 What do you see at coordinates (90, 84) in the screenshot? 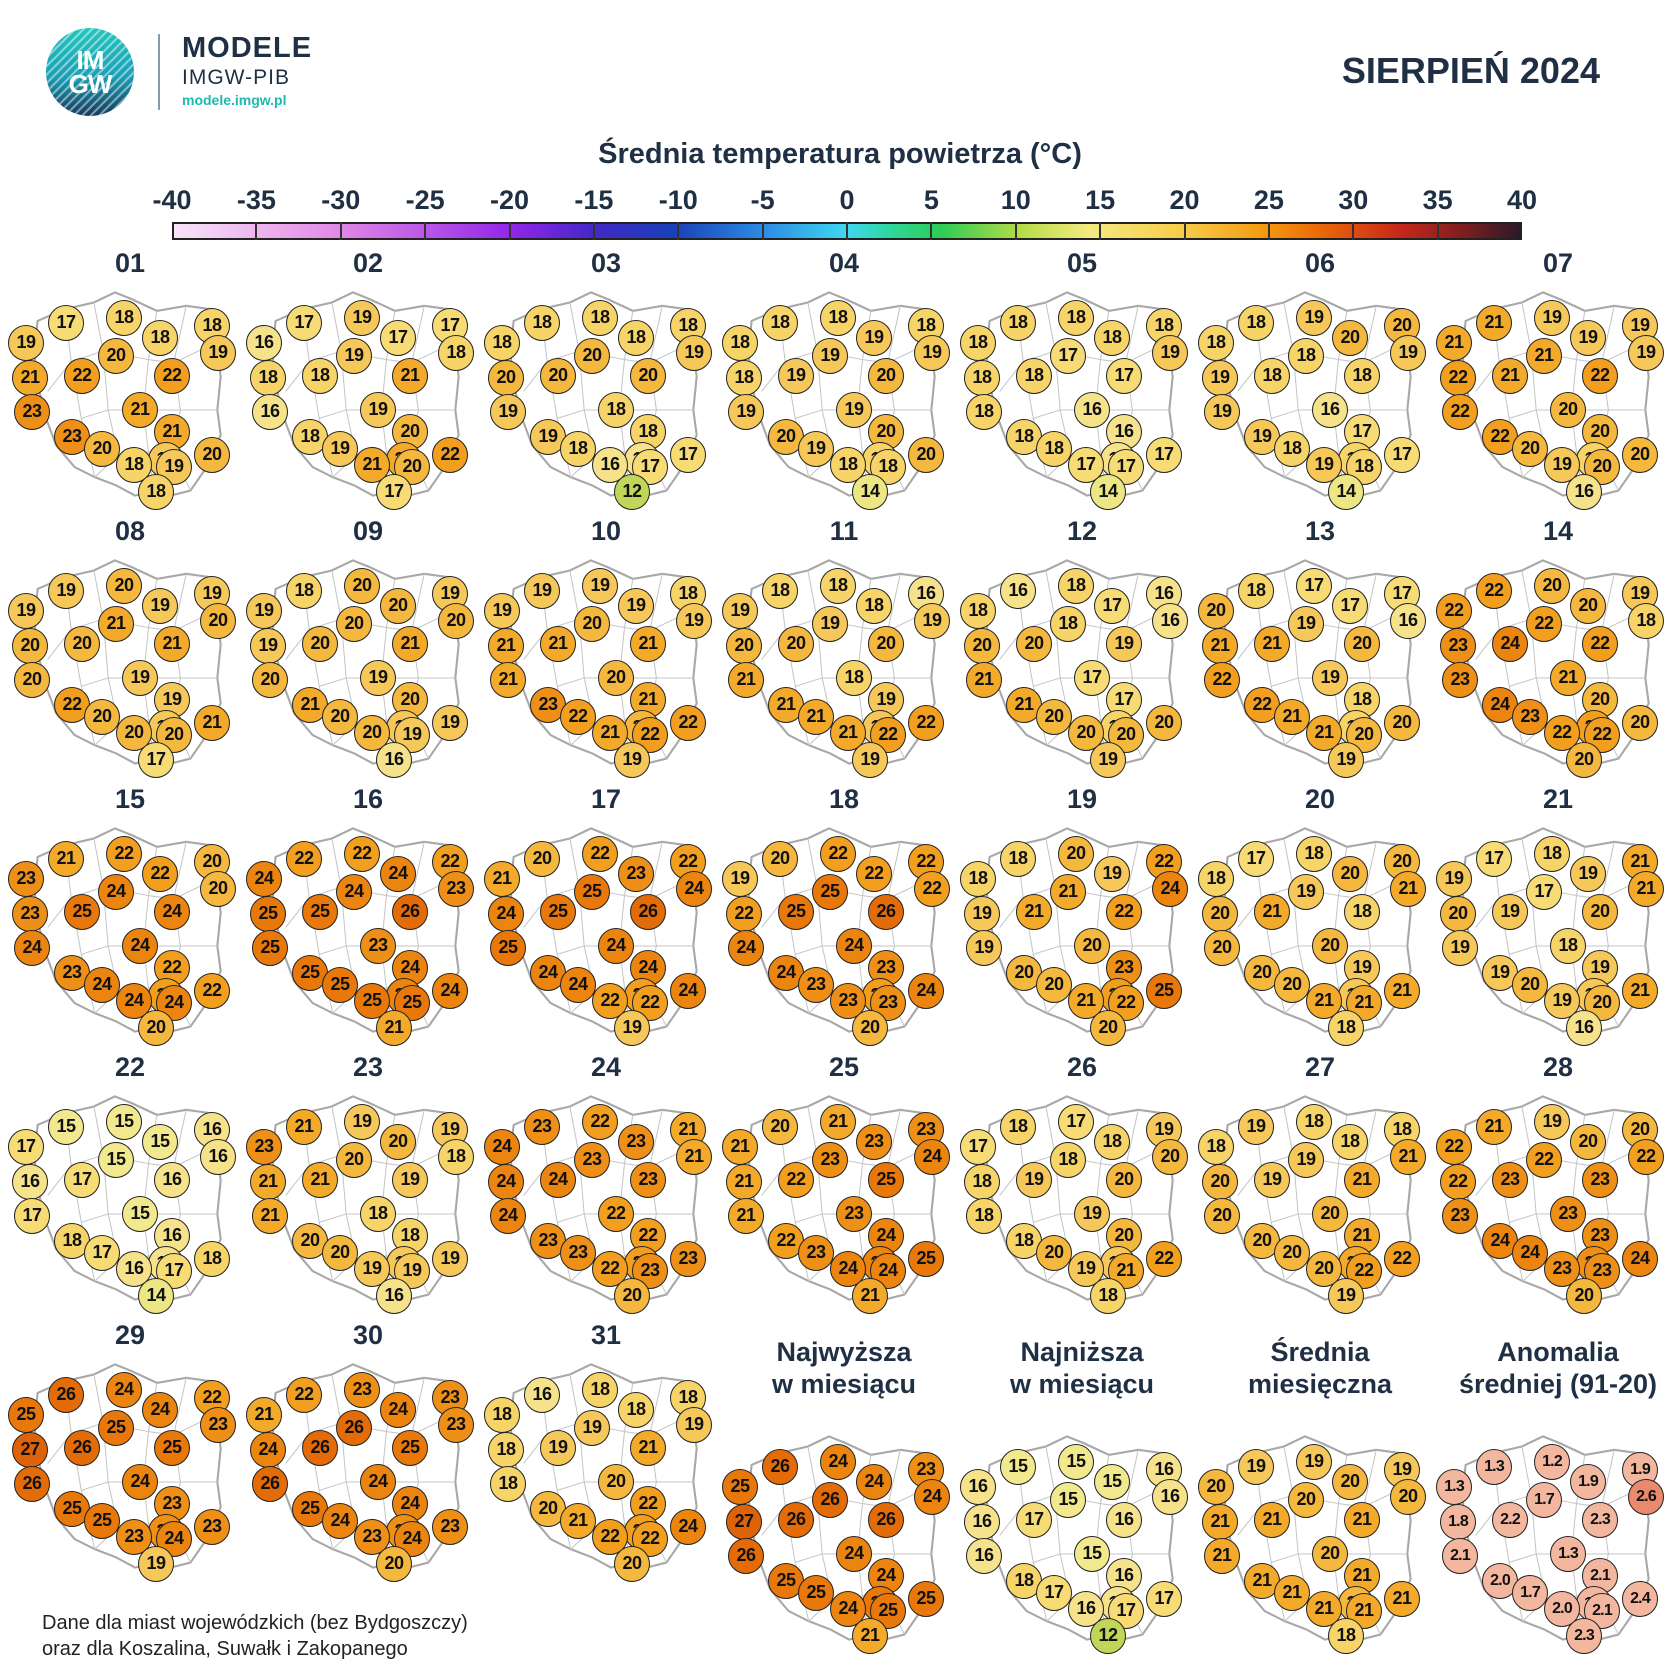
I see `logo-badge-bottom: GW` at bounding box center [90, 84].